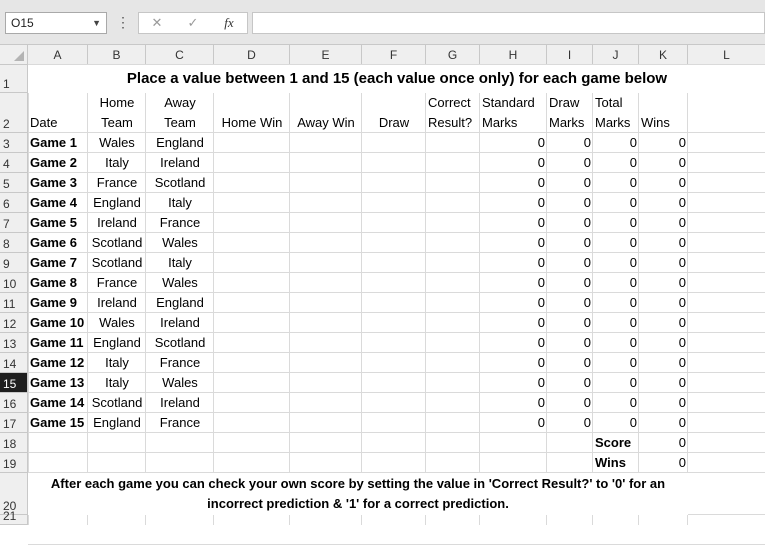 The width and height of the screenshot is (765, 545). What do you see at coordinates (450, 122) in the screenshot?
I see `header-correct-result-line2: Result?` at bounding box center [450, 122].